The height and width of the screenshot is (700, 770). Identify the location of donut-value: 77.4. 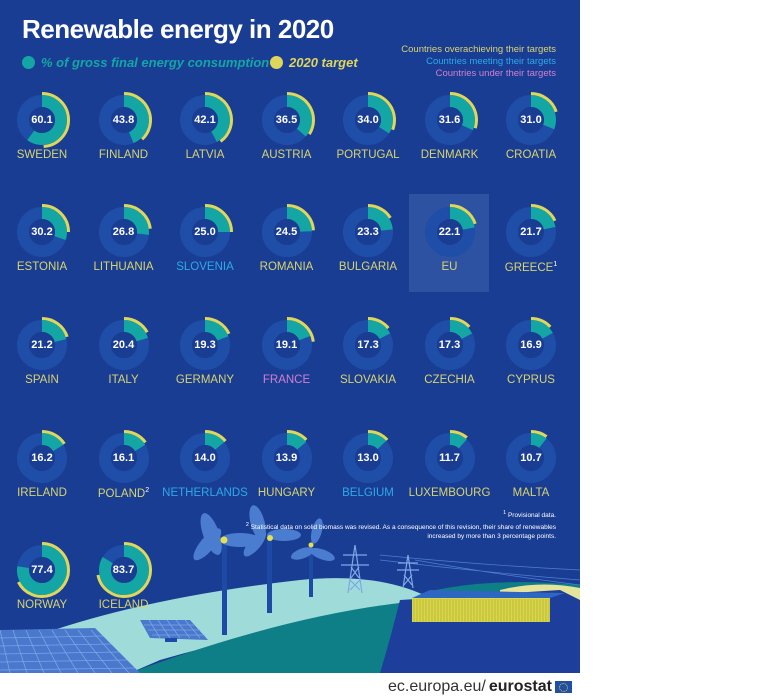
(42, 570).